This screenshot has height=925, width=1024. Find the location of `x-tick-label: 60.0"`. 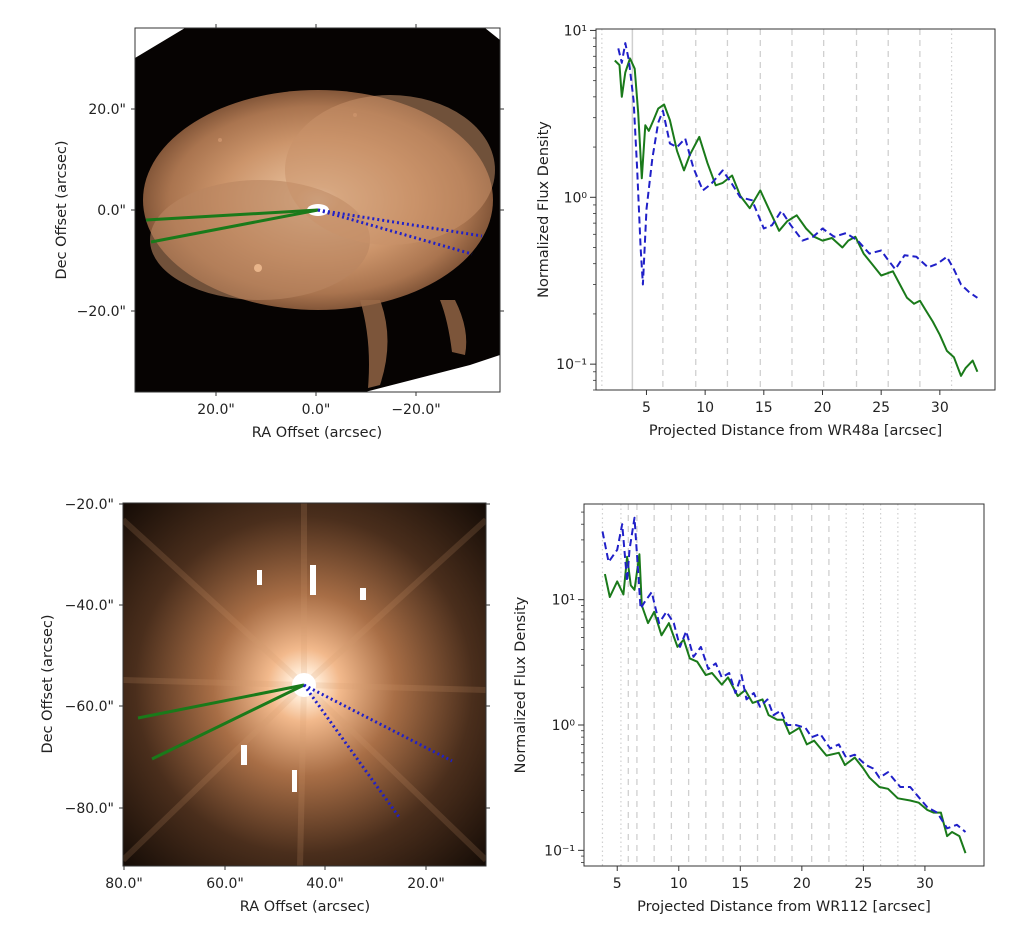

x-tick-label: 60.0" is located at coordinates (225, 884).